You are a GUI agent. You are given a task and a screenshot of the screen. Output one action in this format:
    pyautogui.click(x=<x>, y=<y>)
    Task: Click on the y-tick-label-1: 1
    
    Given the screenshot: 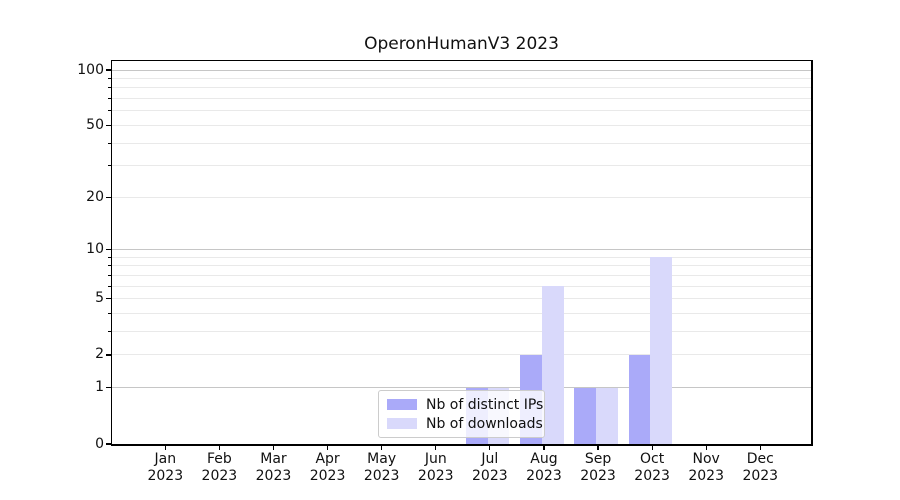 What is the action you would take?
    pyautogui.click(x=99, y=387)
    